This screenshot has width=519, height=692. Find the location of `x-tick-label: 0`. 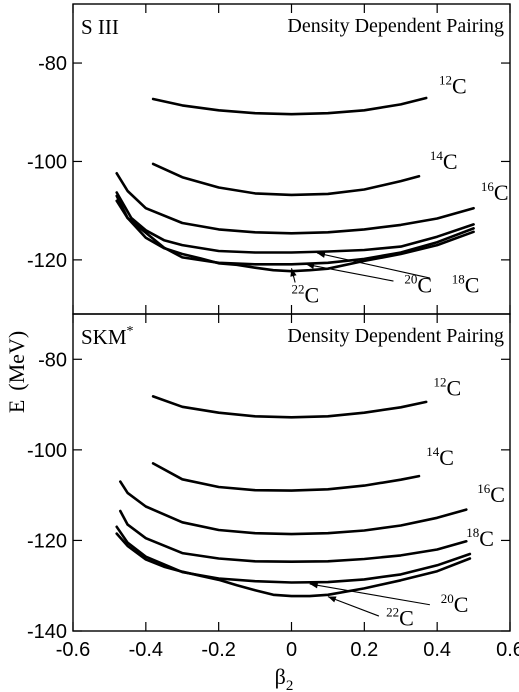

x-tick-label: 0 is located at coordinates (291, 650).